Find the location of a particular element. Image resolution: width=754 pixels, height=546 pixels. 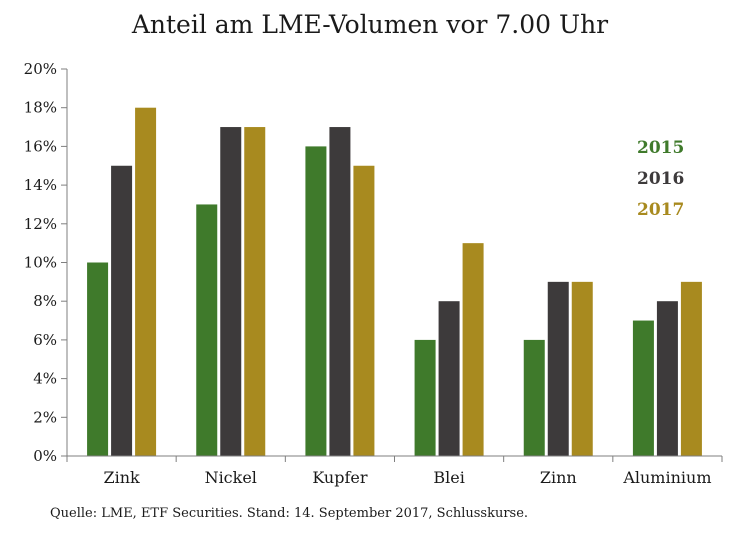

bar-2016-kupfer is located at coordinates (340, 292).